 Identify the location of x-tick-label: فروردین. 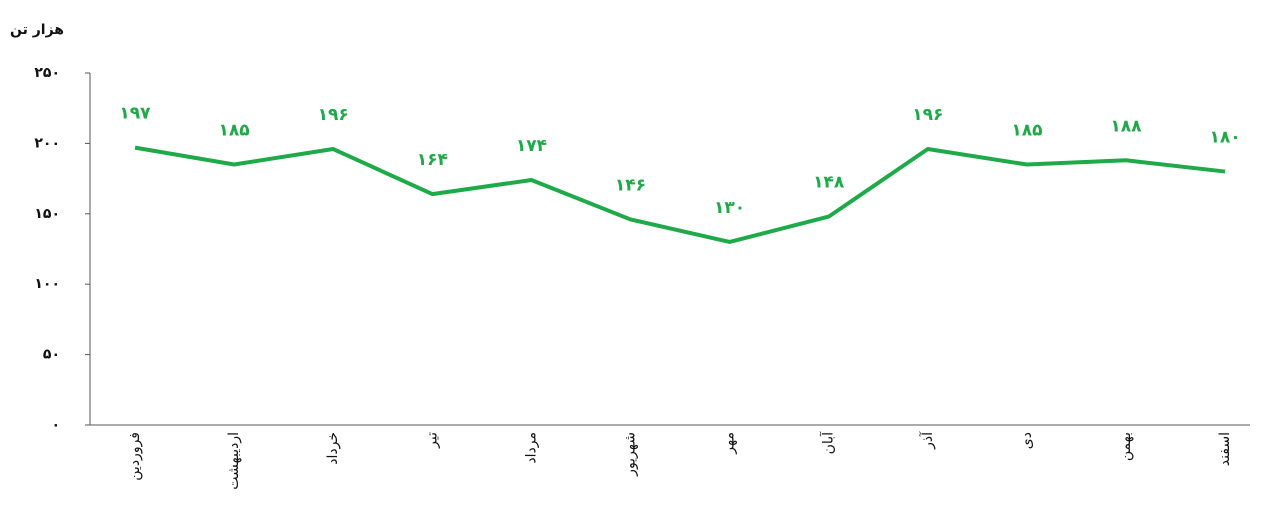
(135, 456).